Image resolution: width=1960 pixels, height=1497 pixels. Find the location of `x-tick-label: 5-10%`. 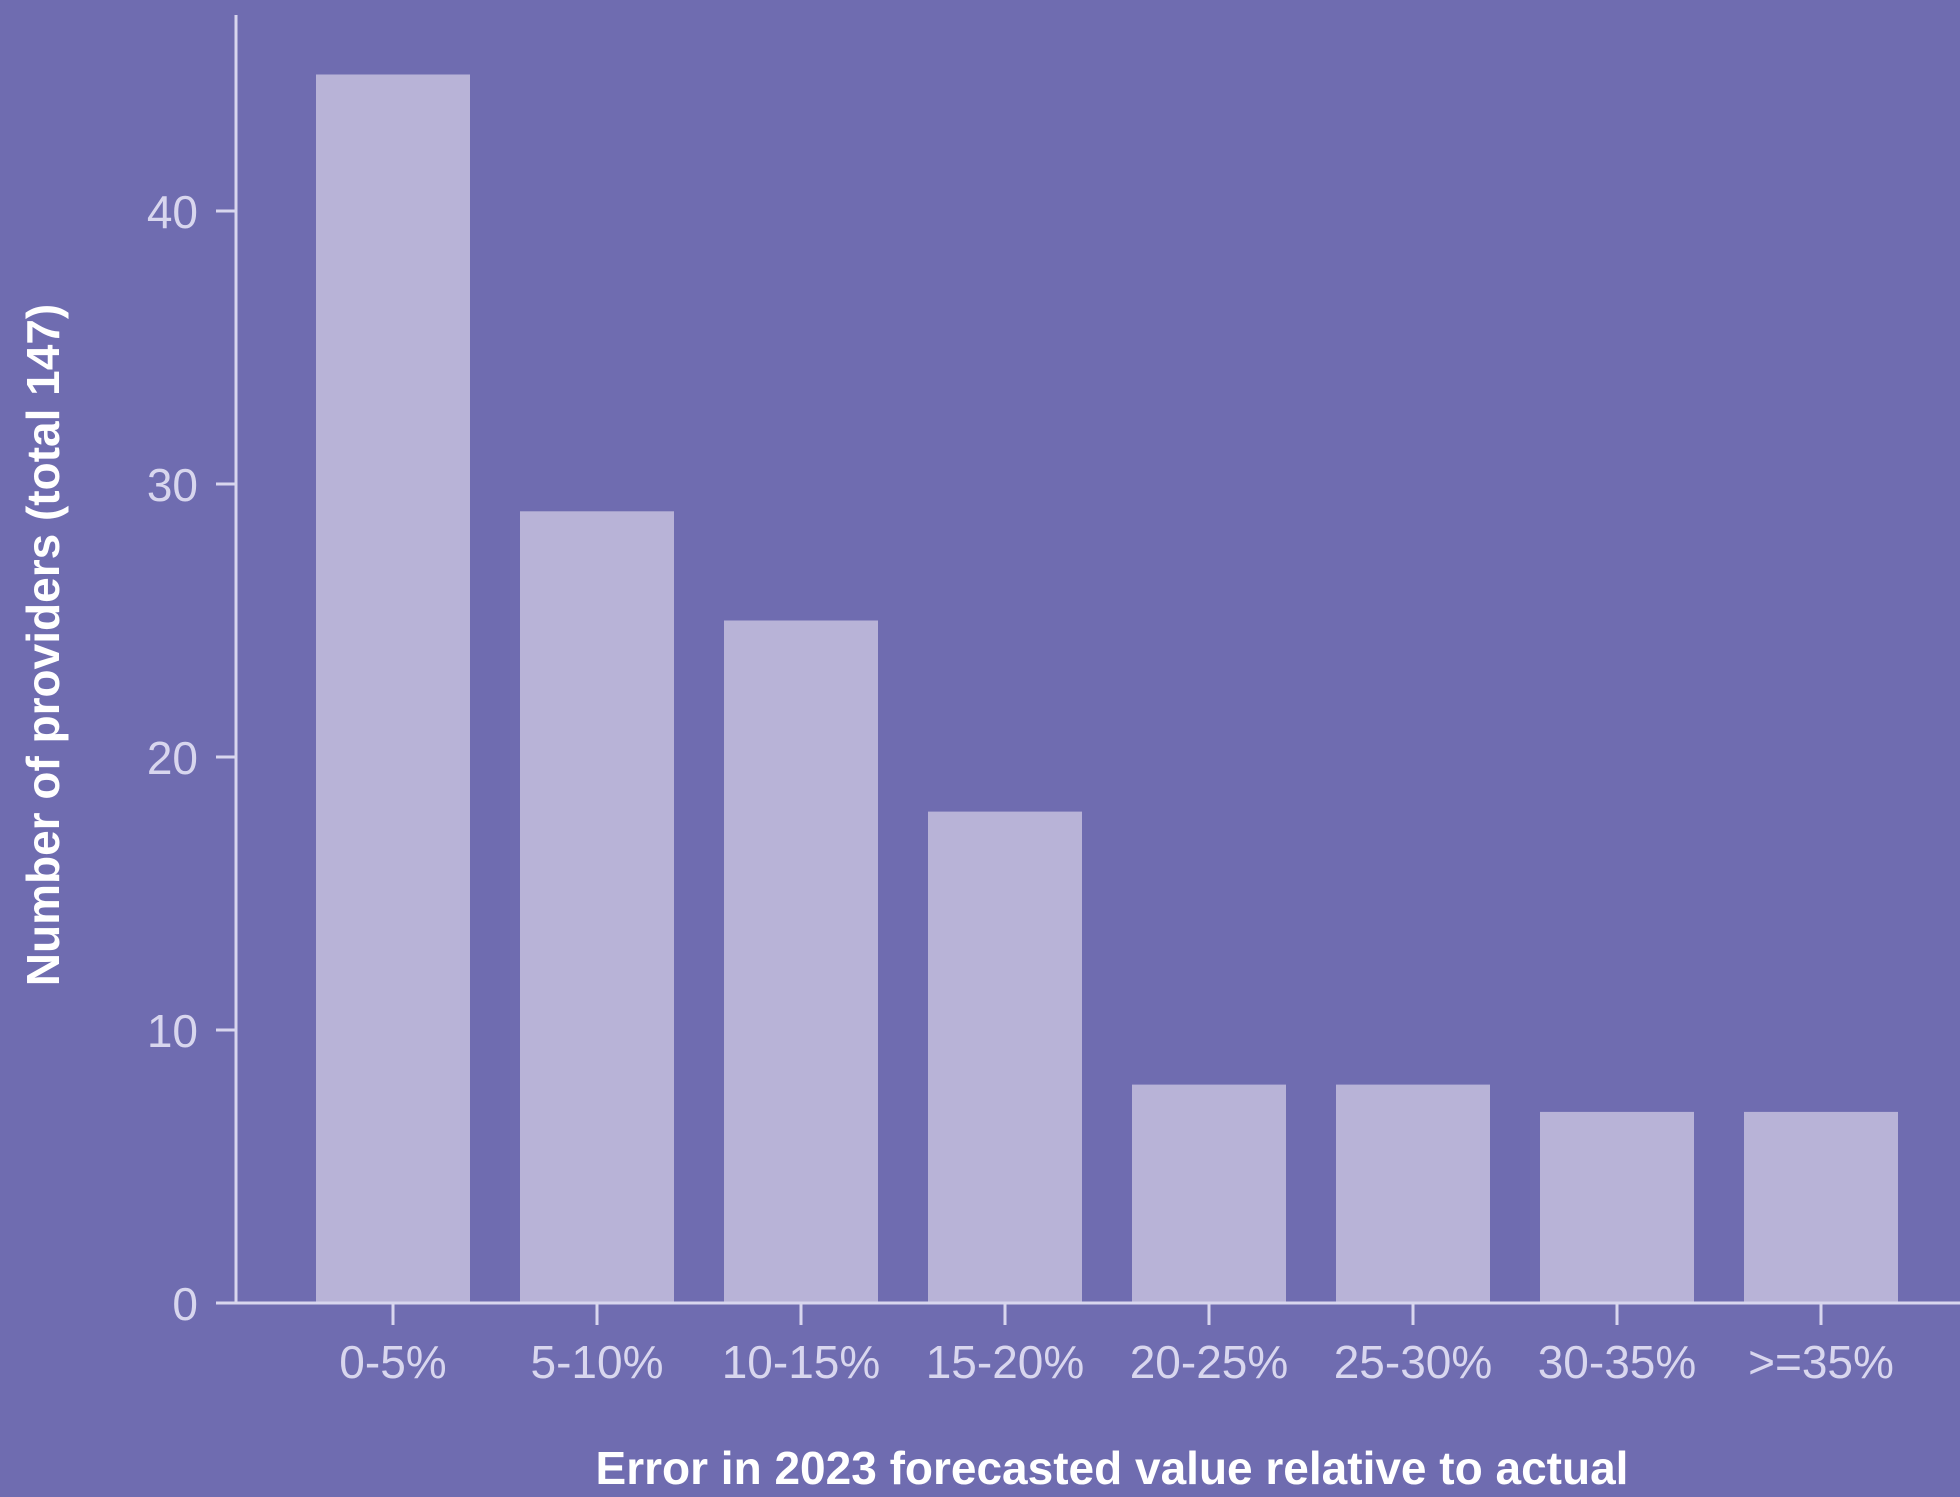

x-tick-label: 5-10% is located at coordinates (597, 1362).